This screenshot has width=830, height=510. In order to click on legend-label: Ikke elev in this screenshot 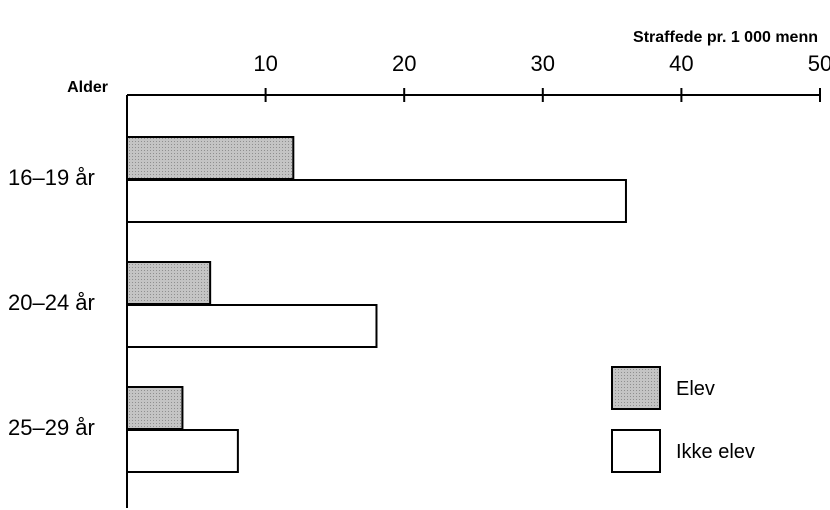, I will do `click(715, 452)`.